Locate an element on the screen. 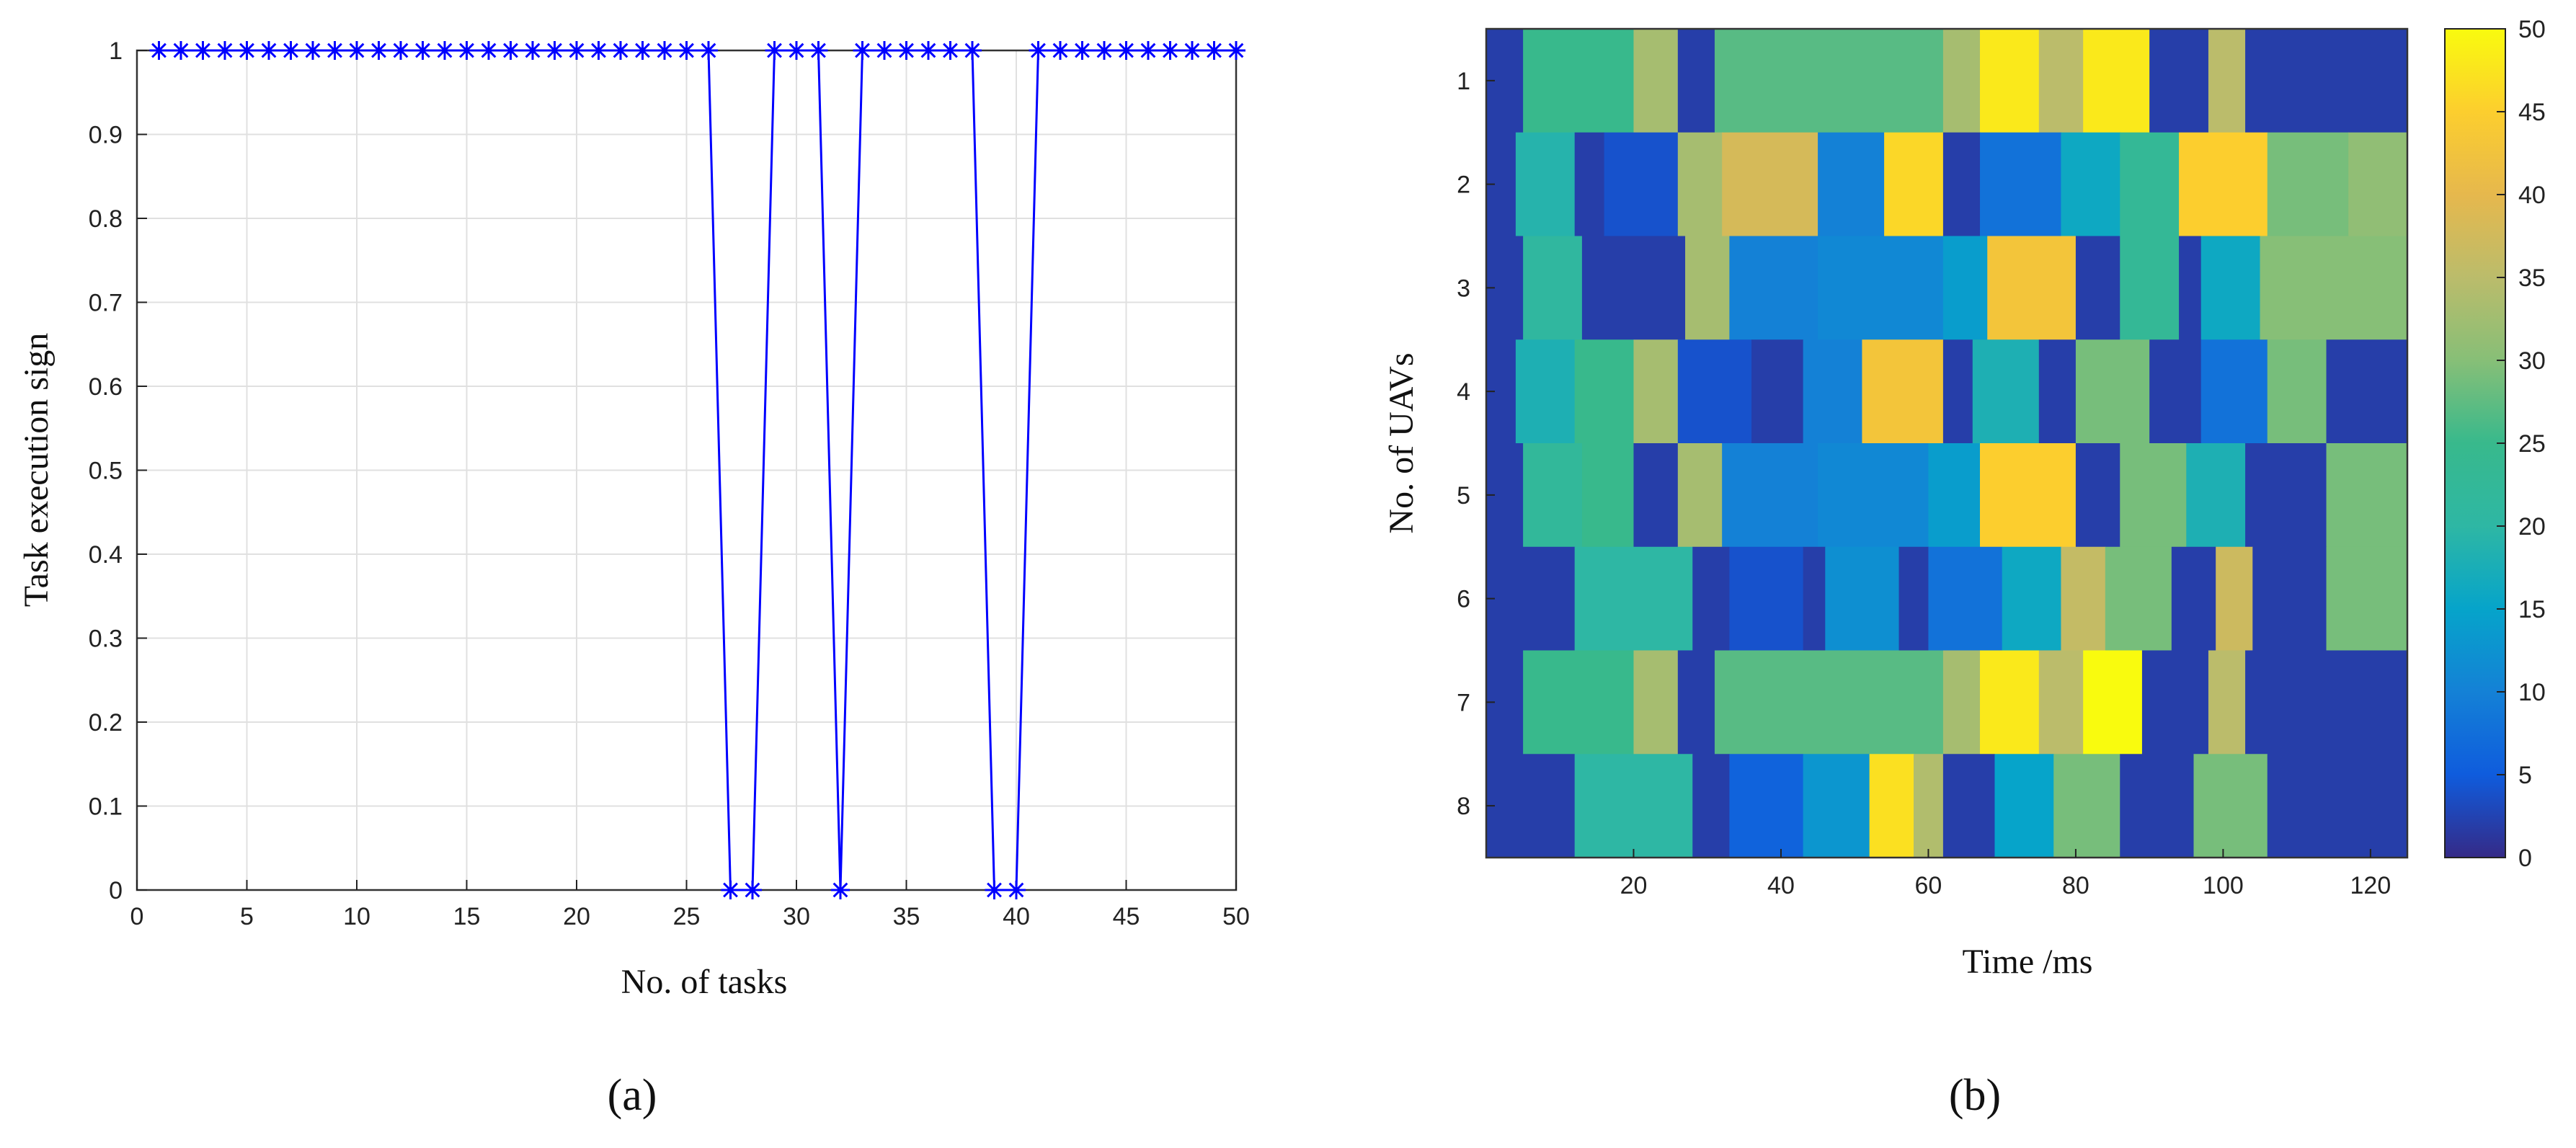 This screenshot has height=1148, width=2576. colorbar-tick-label: 35 is located at coordinates (2532, 278).